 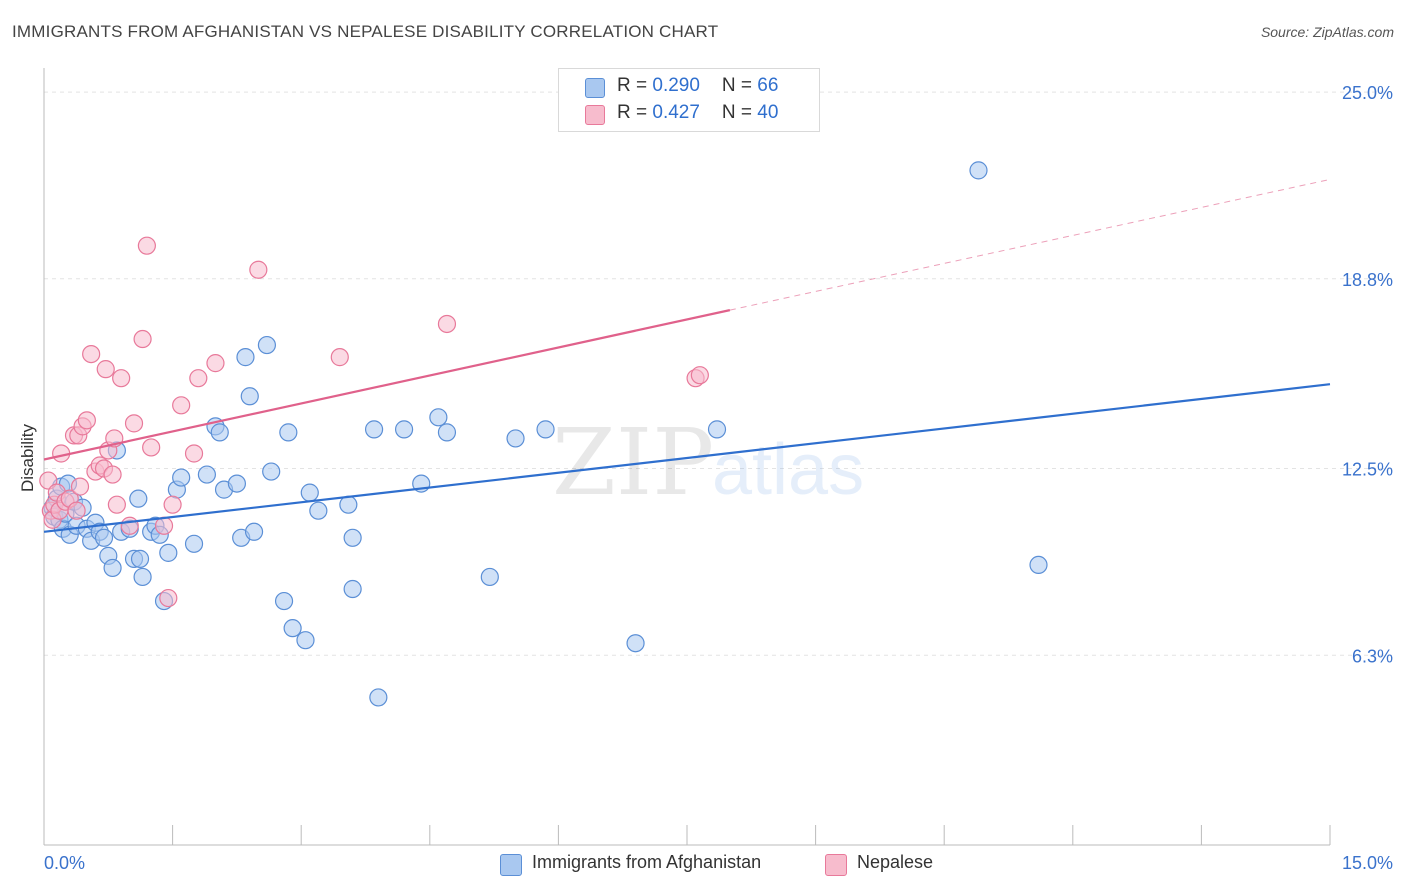 What do you see at coordinates (768, 85) in the screenshot?
I see `n-value: 66` at bounding box center [768, 85].